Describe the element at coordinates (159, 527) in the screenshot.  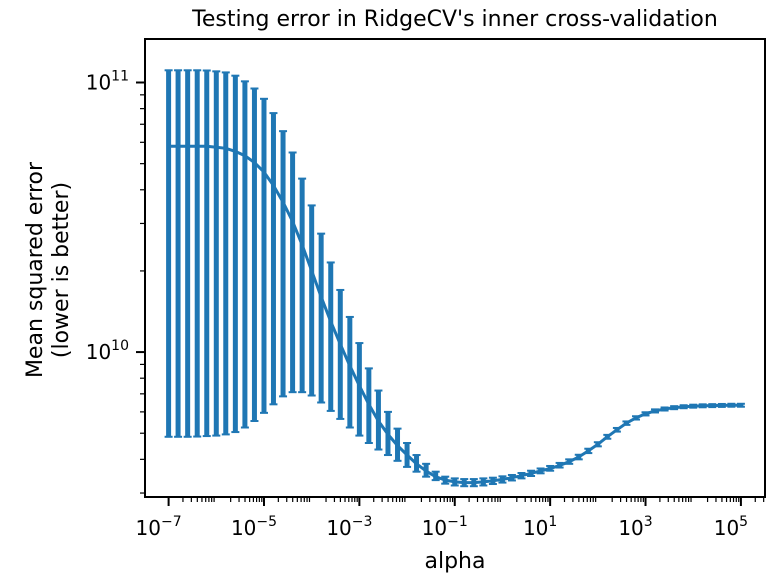
I see `x-tick-label: 10⁻⁷` at that location.